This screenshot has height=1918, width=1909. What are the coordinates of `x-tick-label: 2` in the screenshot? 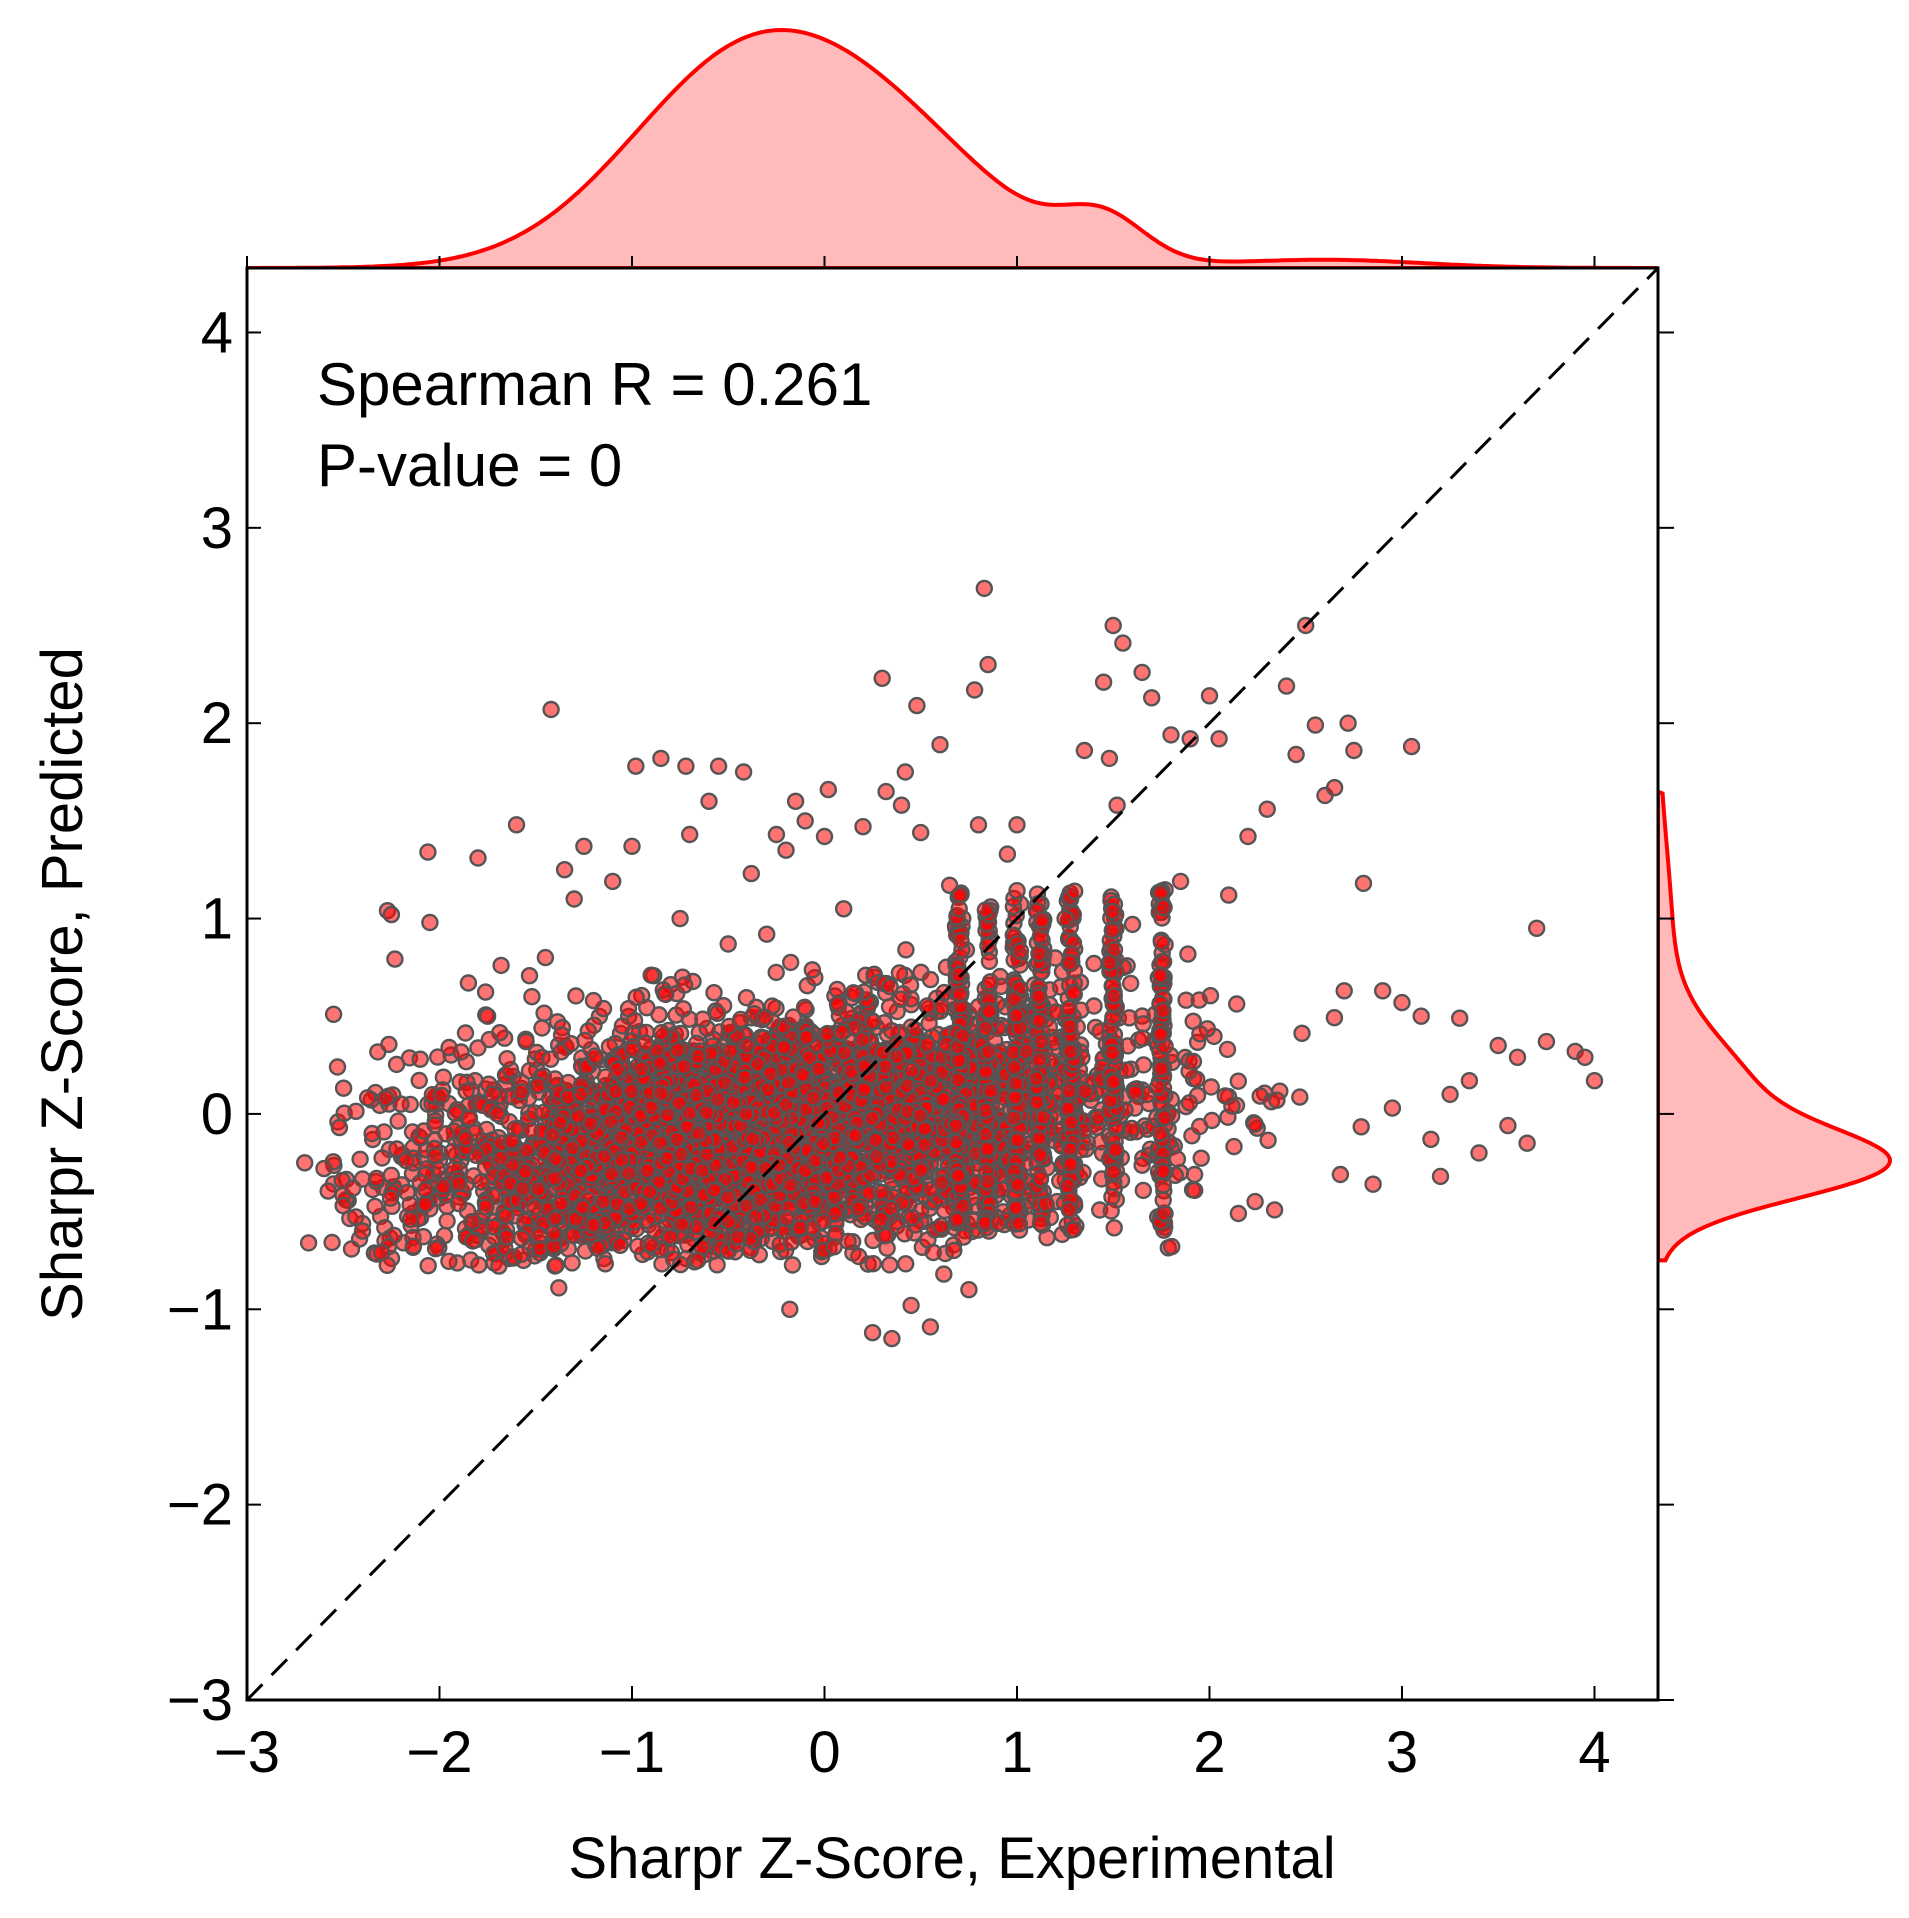 It's located at (1209, 1752).